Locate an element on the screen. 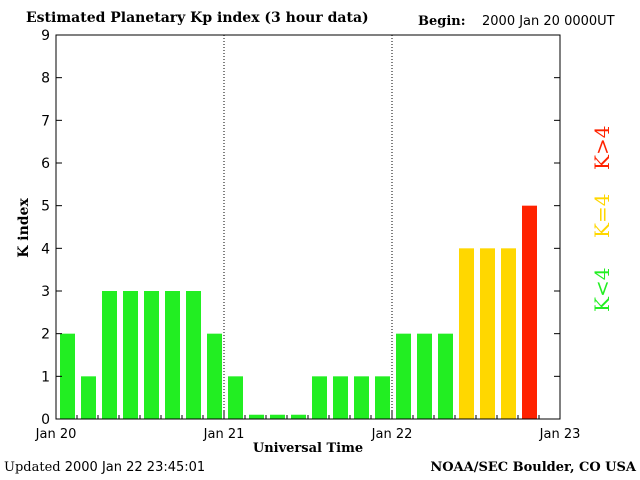  x-tick-label: Jan 23 is located at coordinates (560, 434).